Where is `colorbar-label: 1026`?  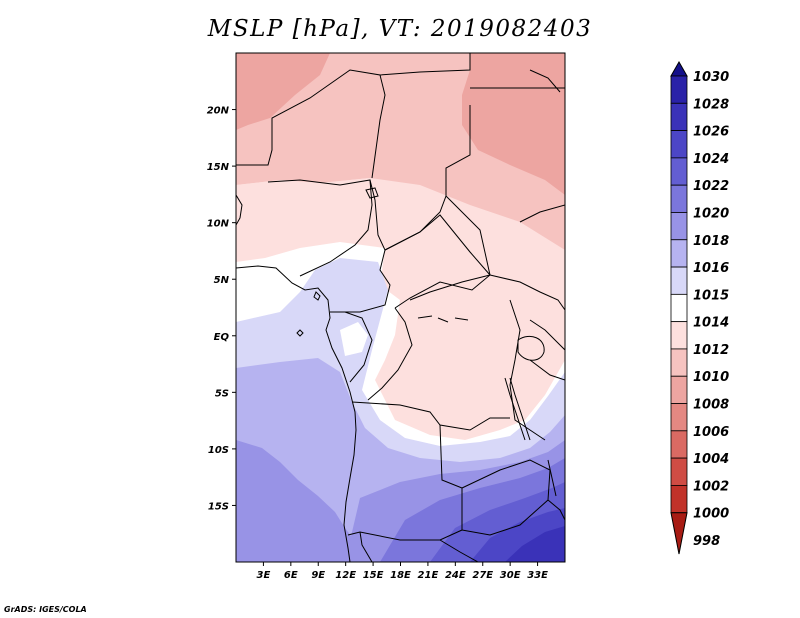
colorbar-label: 1026 is located at coordinates (711, 132).